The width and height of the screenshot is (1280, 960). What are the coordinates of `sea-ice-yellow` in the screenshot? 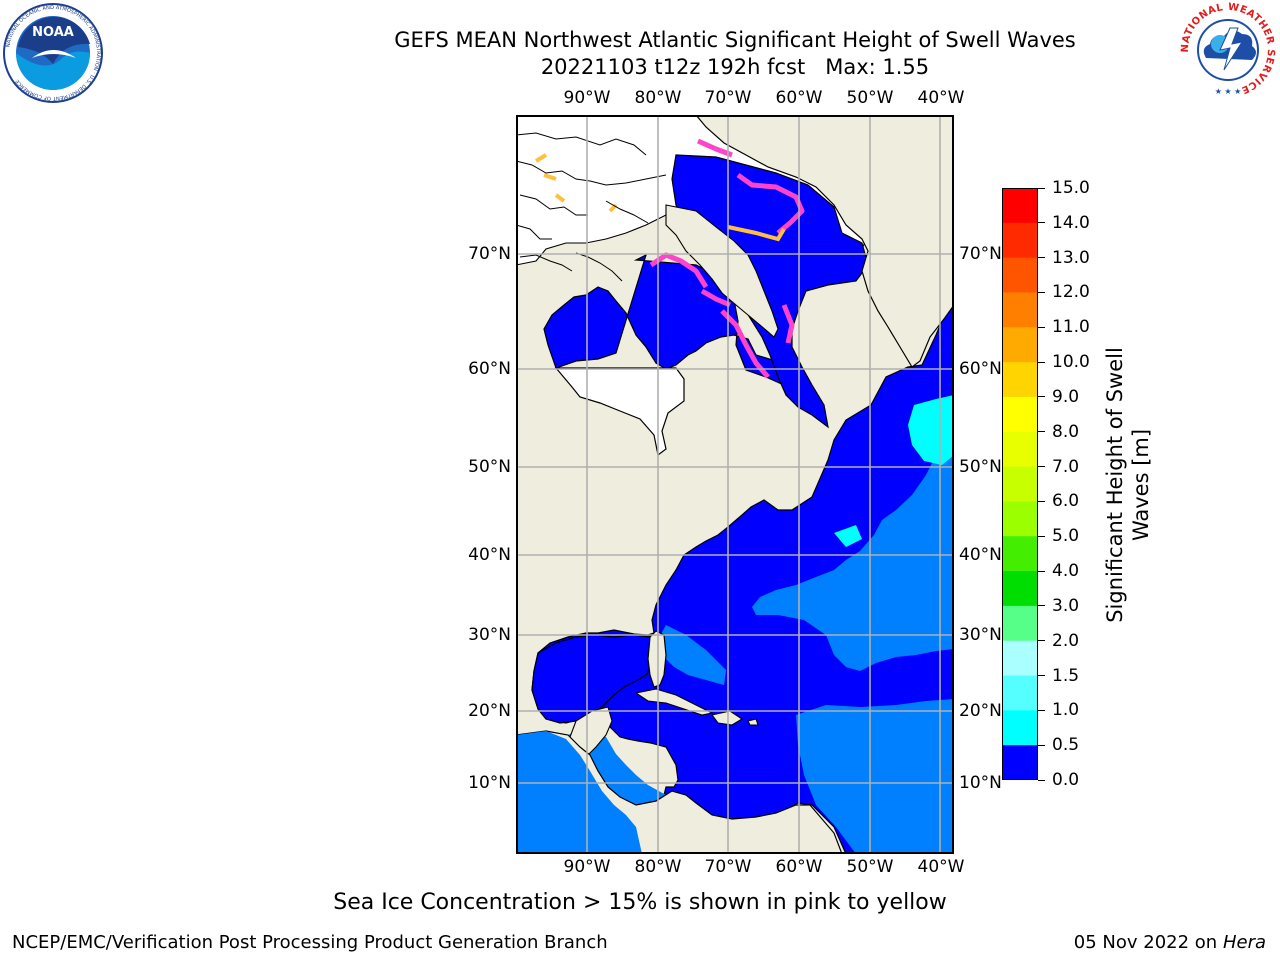 It's located at (660, 197).